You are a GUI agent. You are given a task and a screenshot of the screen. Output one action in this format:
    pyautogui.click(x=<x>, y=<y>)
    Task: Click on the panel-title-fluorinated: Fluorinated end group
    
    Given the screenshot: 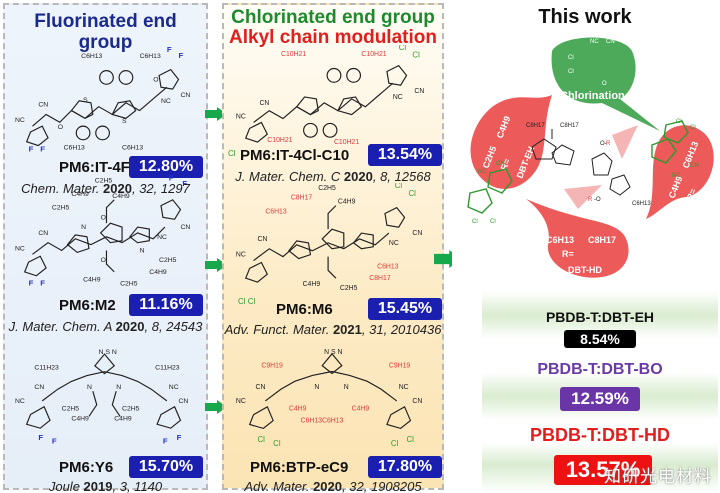 What is the action you would take?
    pyautogui.click(x=105, y=32)
    